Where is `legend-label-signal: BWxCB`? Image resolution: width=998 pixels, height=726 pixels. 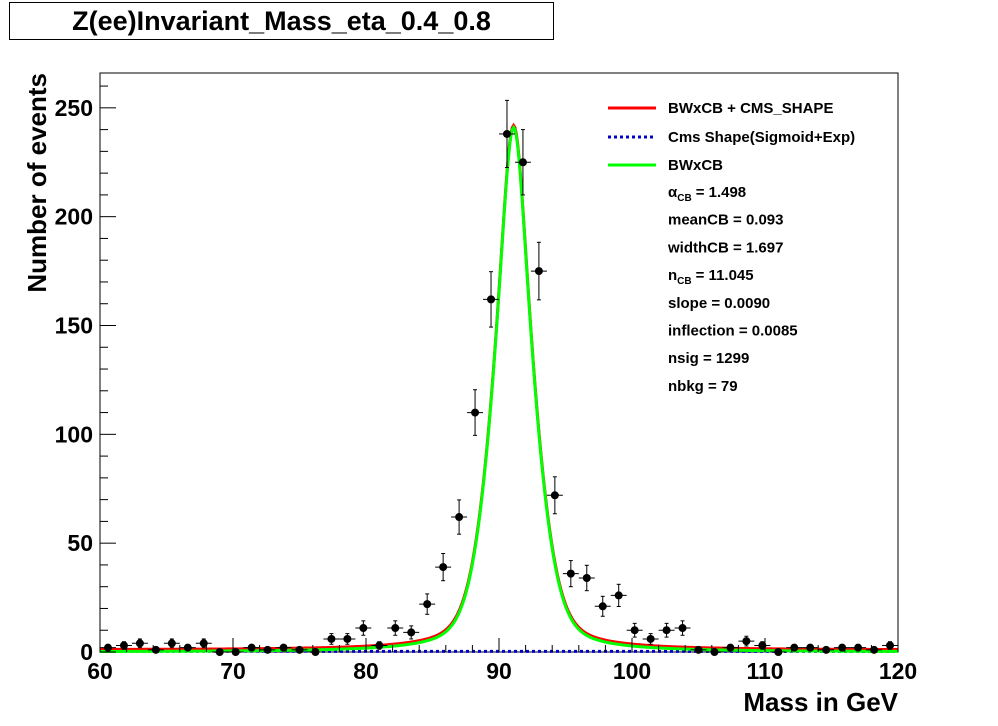
legend-label-signal: BWxCB is located at coordinates (695, 165).